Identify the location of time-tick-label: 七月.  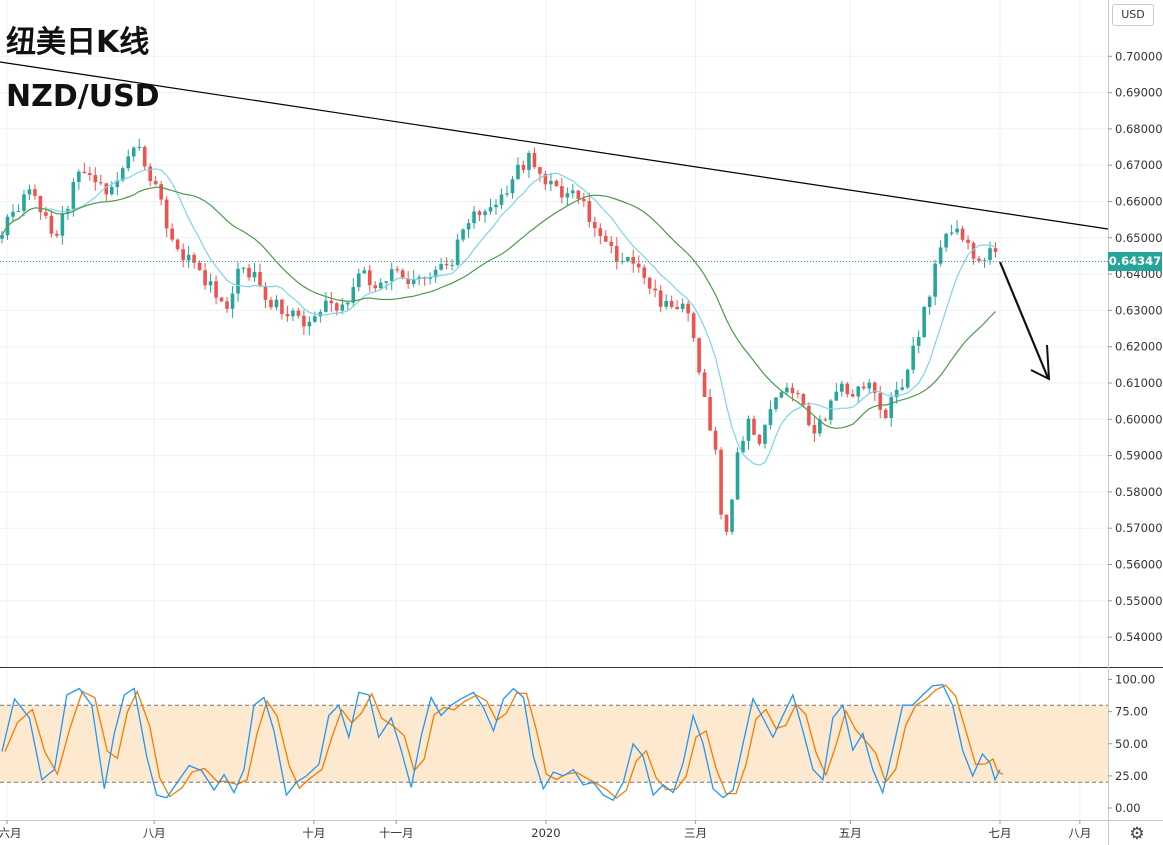
(1000, 833).